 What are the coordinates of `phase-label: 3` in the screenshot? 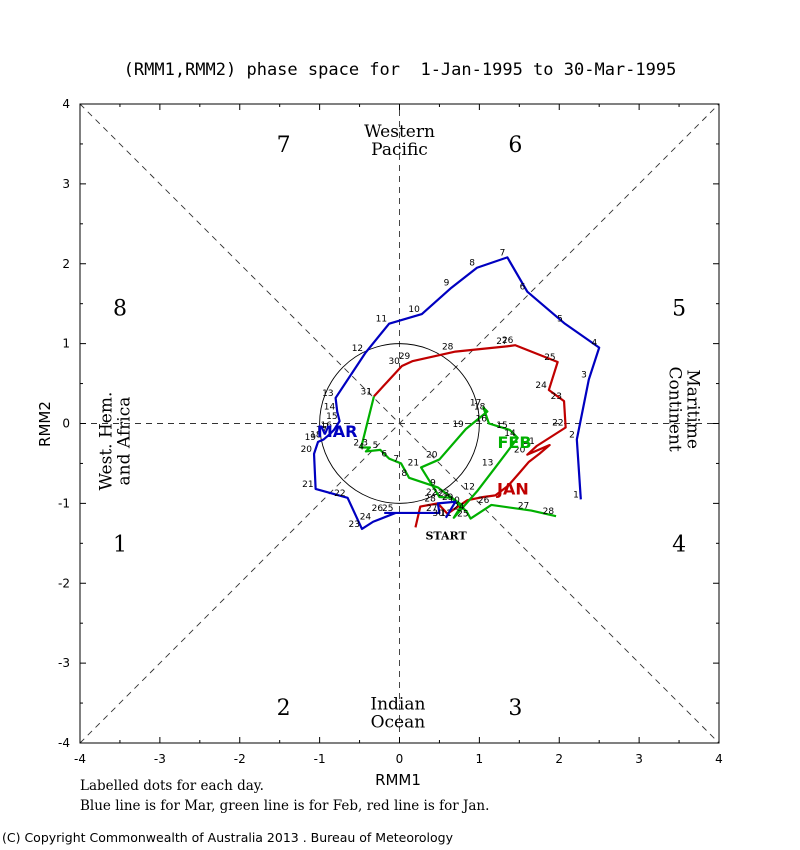 It's located at (515, 708).